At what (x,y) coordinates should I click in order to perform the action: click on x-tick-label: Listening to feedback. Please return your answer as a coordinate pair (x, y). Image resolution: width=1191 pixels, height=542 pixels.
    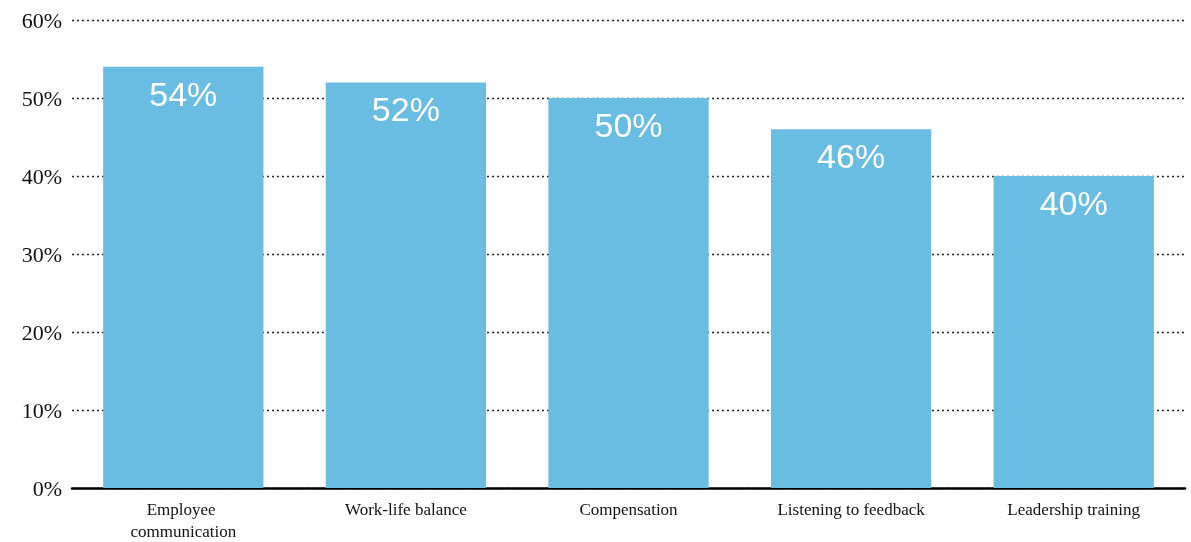
    Looking at the image, I should click on (851, 509).